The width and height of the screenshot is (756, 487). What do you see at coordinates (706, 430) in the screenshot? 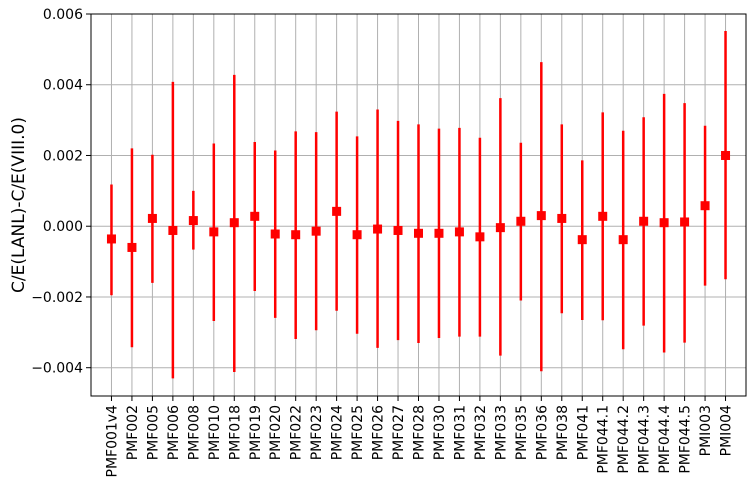
I see `x-tick-label: PMI003` at bounding box center [706, 430].